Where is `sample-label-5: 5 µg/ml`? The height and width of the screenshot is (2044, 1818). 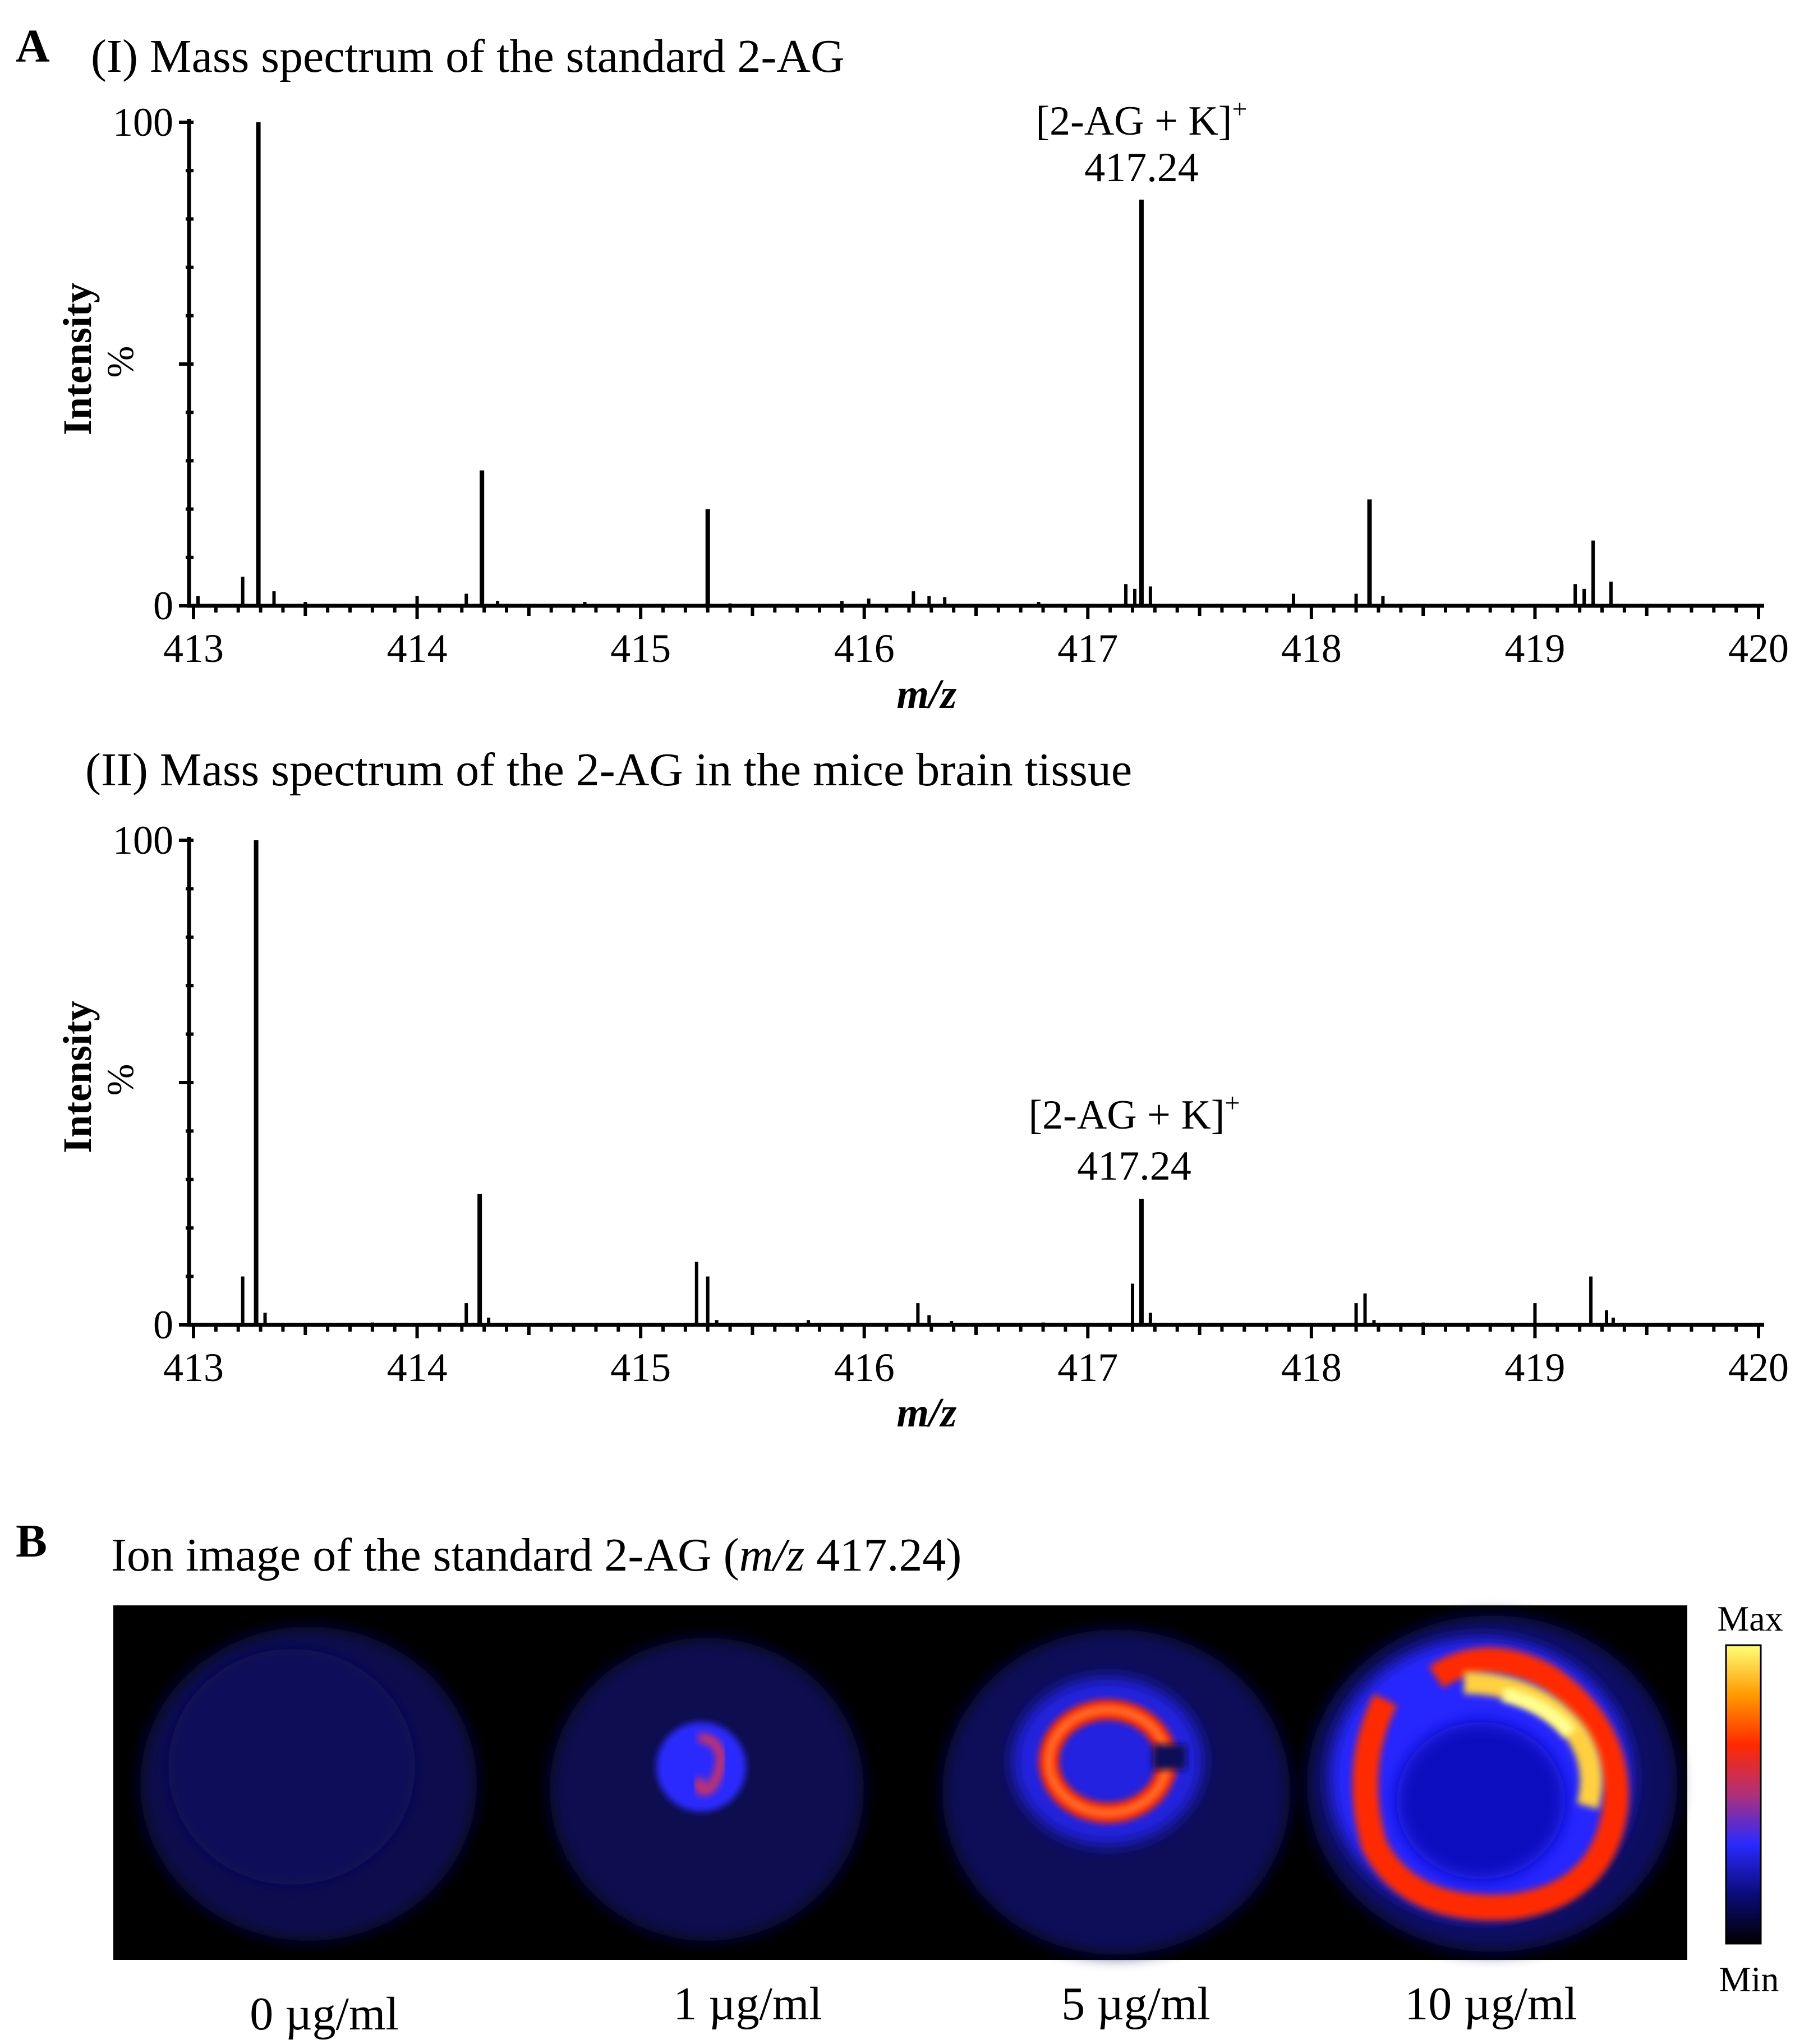 sample-label-5: 5 µg/ml is located at coordinates (1135, 2004).